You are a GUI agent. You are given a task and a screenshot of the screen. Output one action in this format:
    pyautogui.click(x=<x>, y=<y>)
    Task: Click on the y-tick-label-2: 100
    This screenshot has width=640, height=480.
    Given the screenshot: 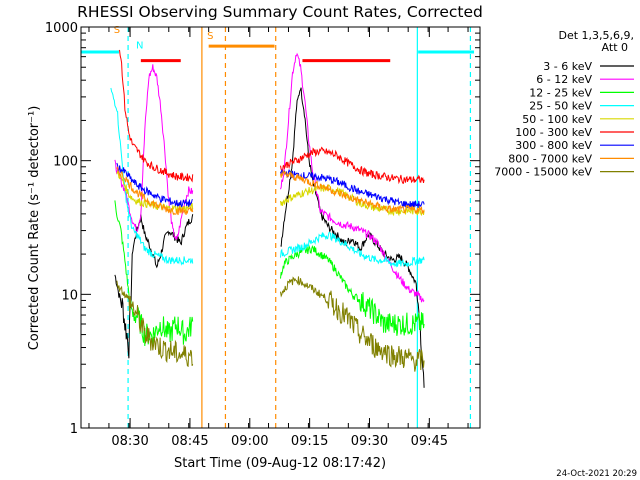 What is the action you would take?
    pyautogui.click(x=65, y=162)
    